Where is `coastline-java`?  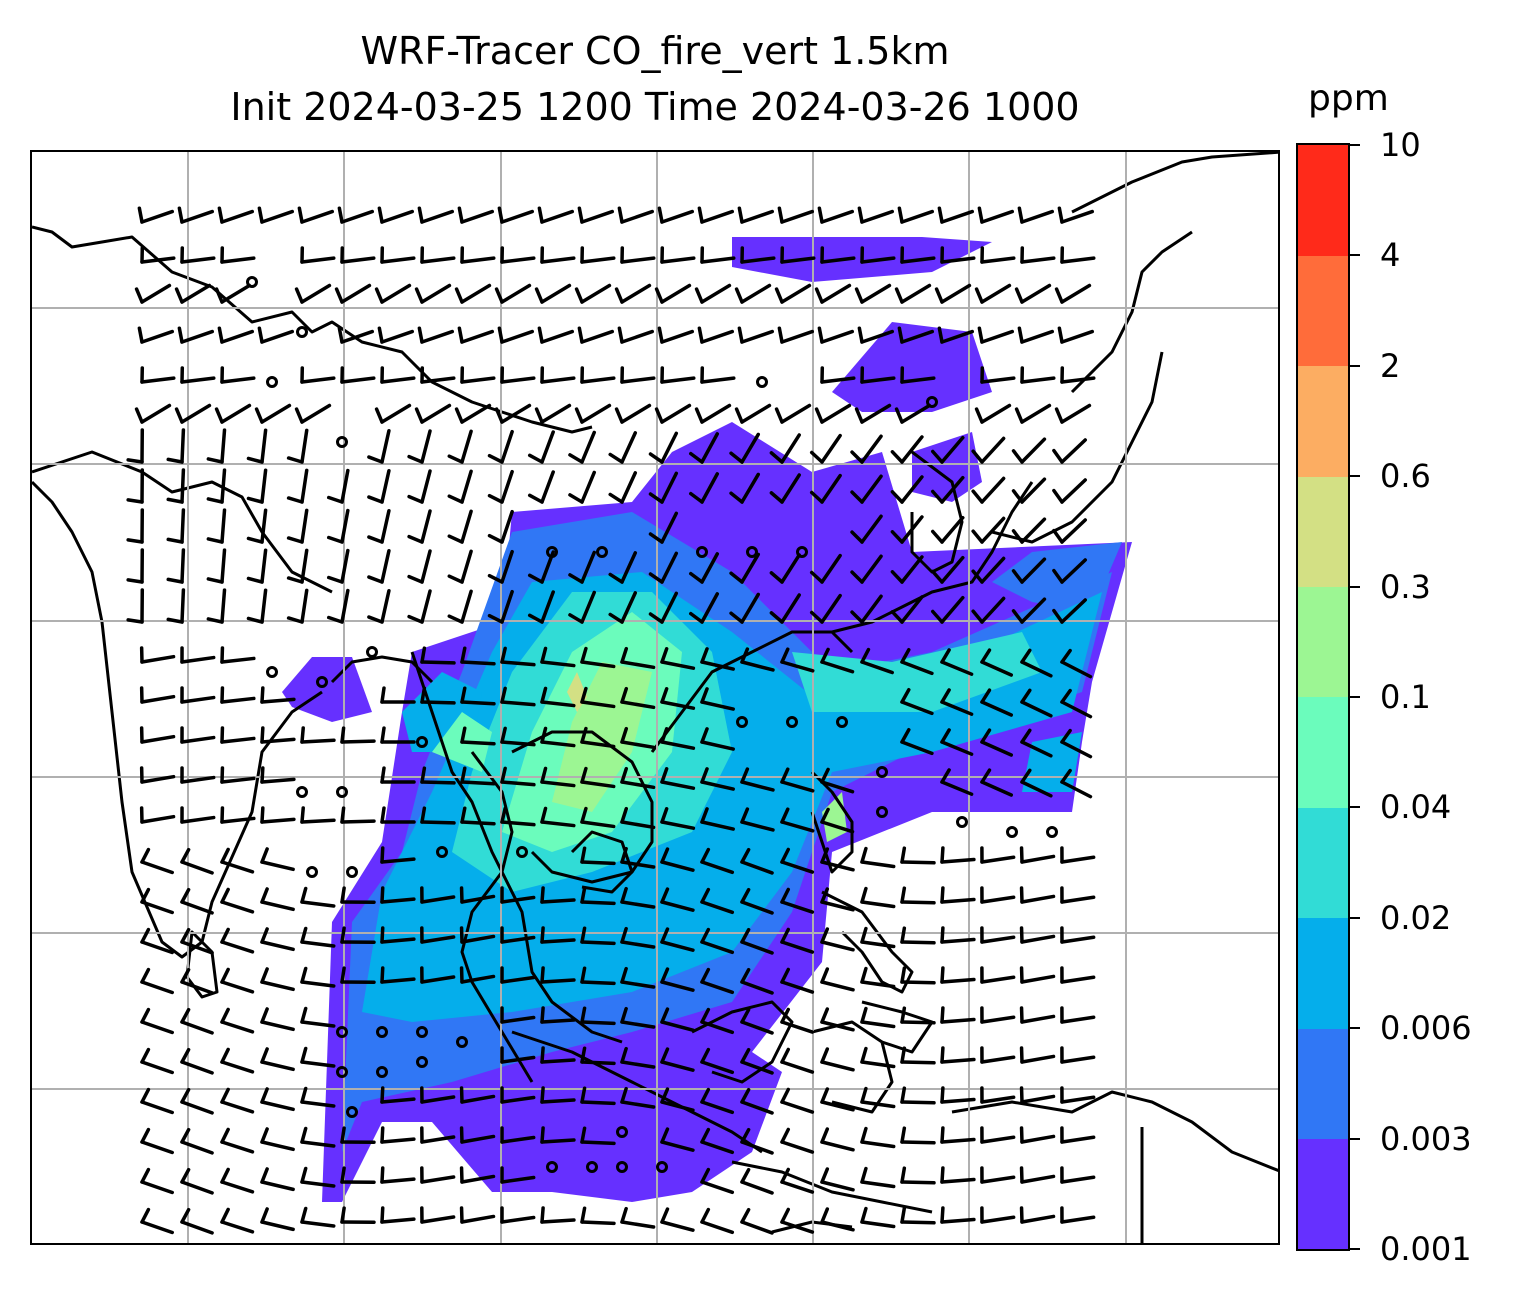
coastline-java is located at coordinates (832, 1187).